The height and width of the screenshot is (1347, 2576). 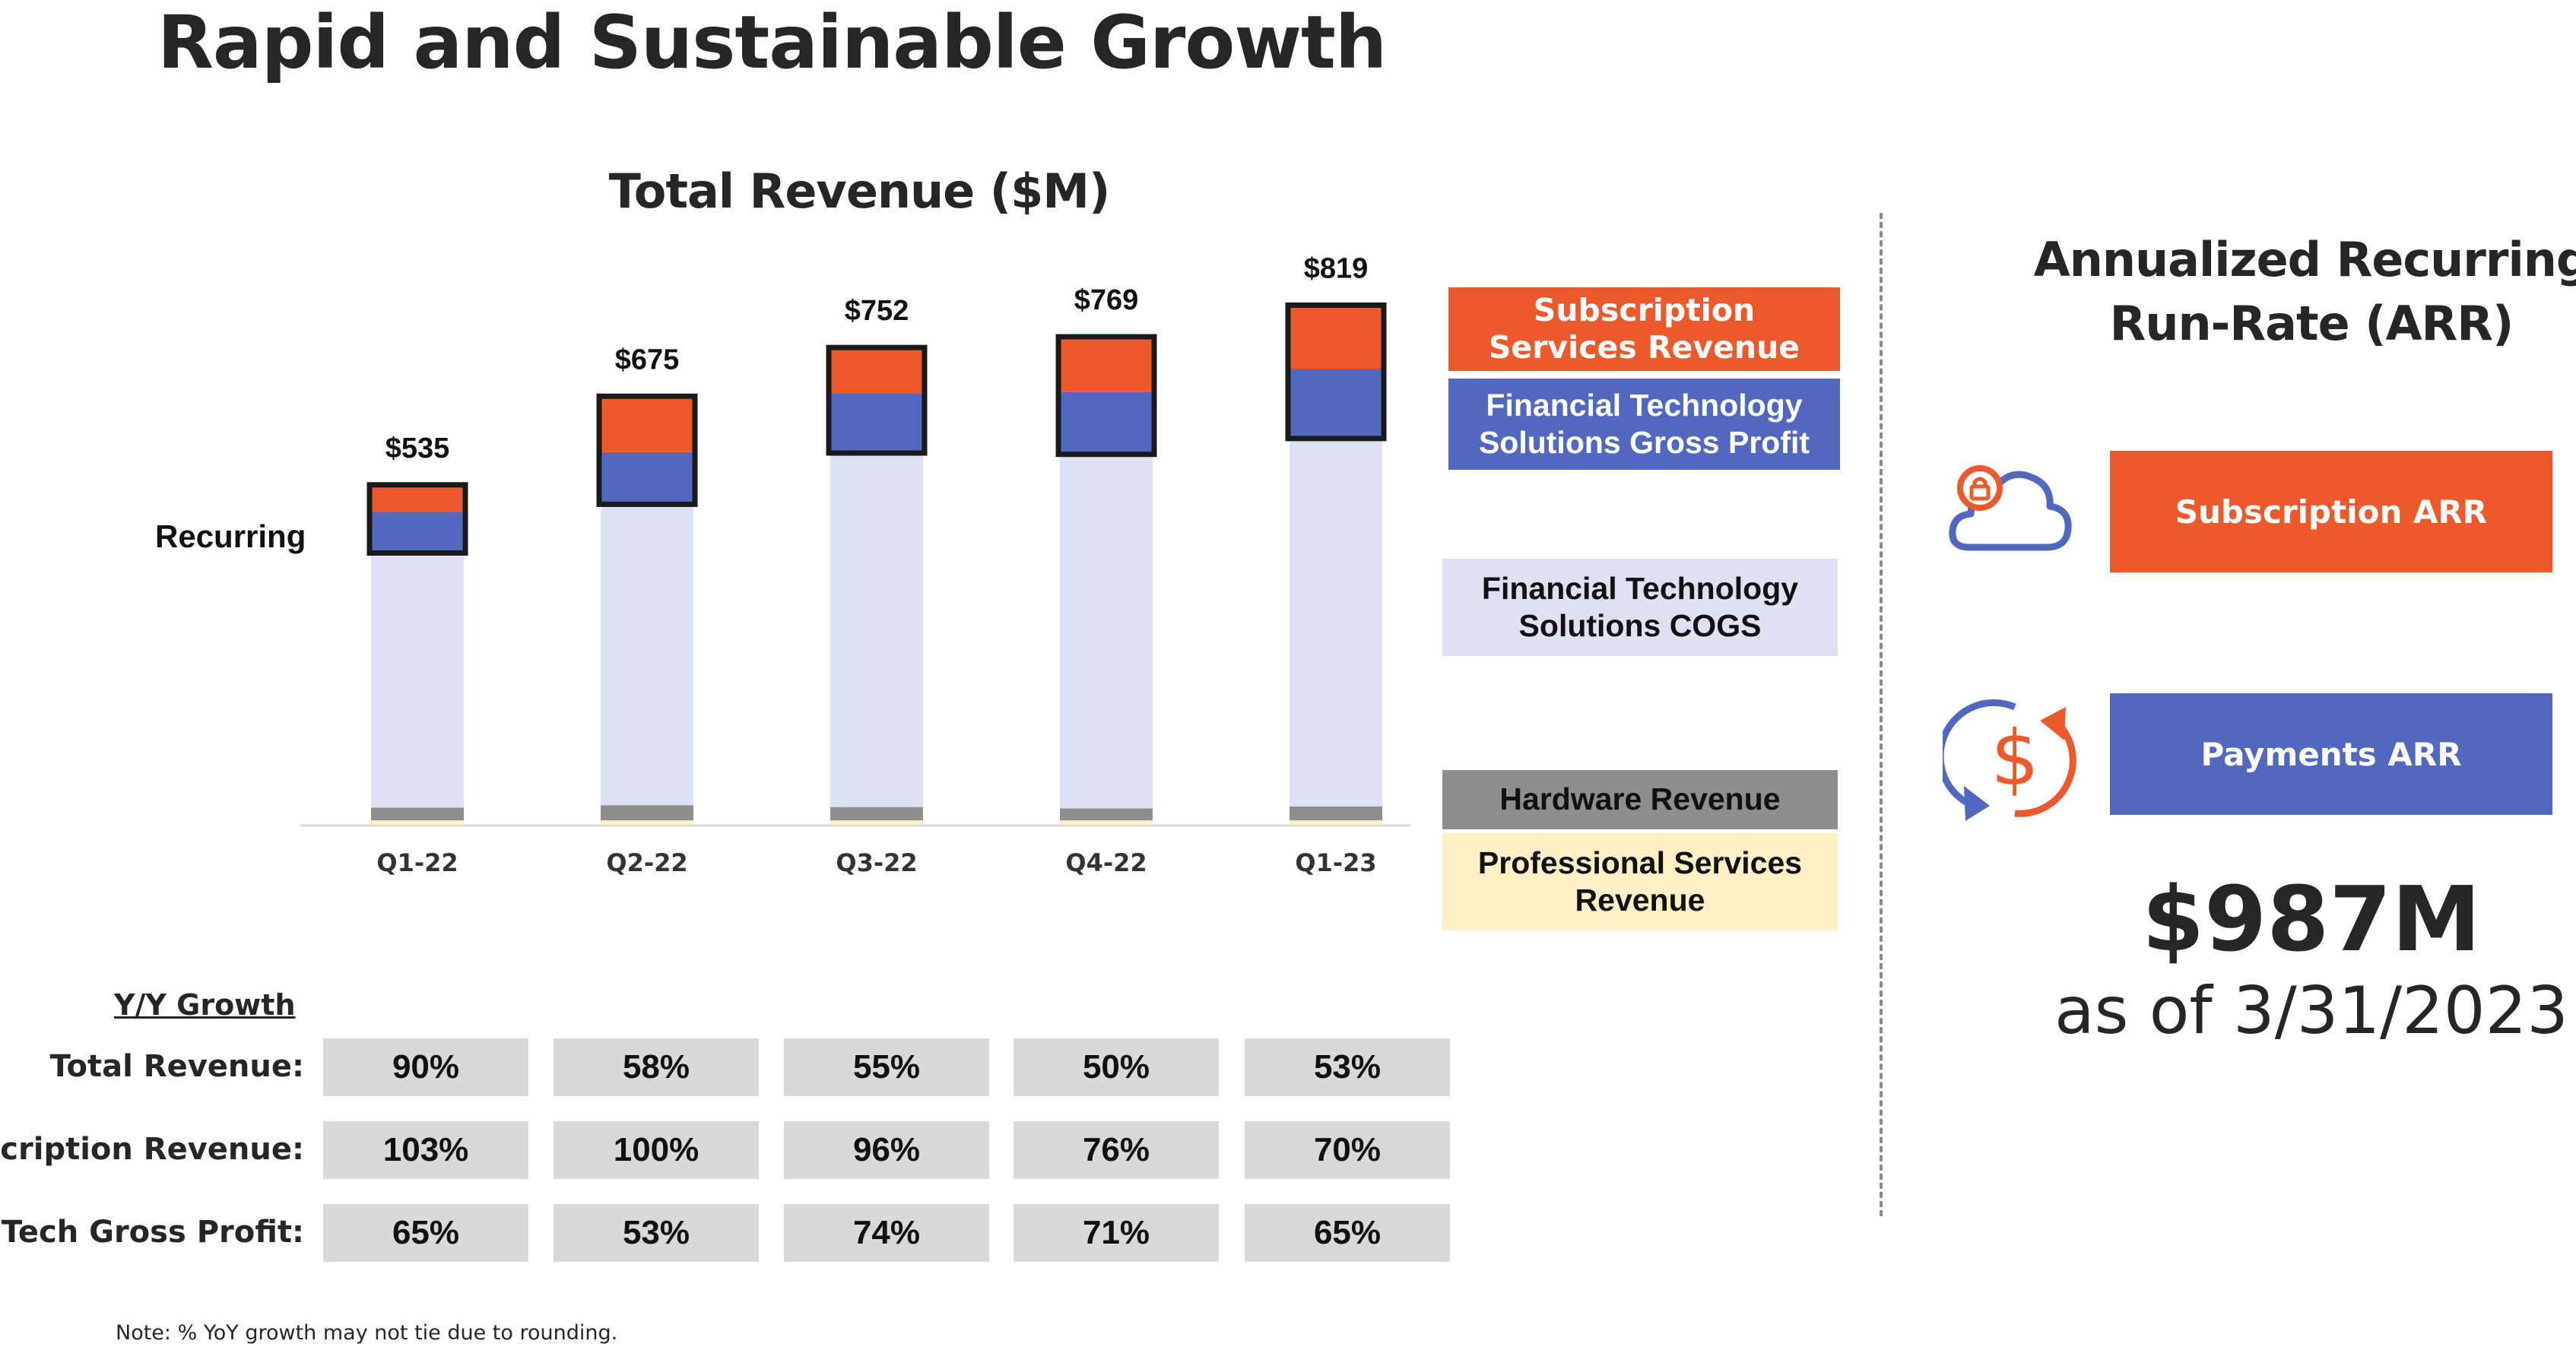 I want to click on chart-title: Total Revenue ($M), so click(x=859, y=191).